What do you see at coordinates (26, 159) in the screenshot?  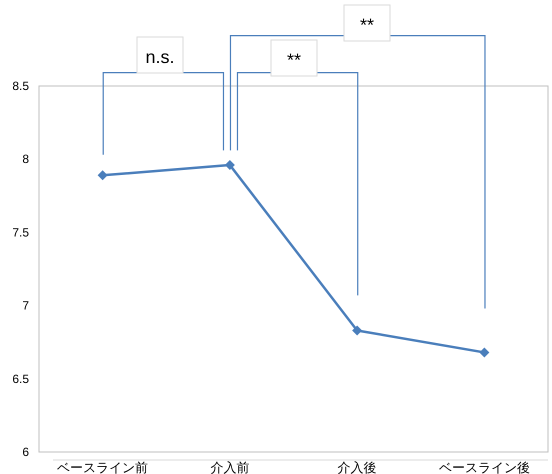 I see `y-tick-label: 8` at bounding box center [26, 159].